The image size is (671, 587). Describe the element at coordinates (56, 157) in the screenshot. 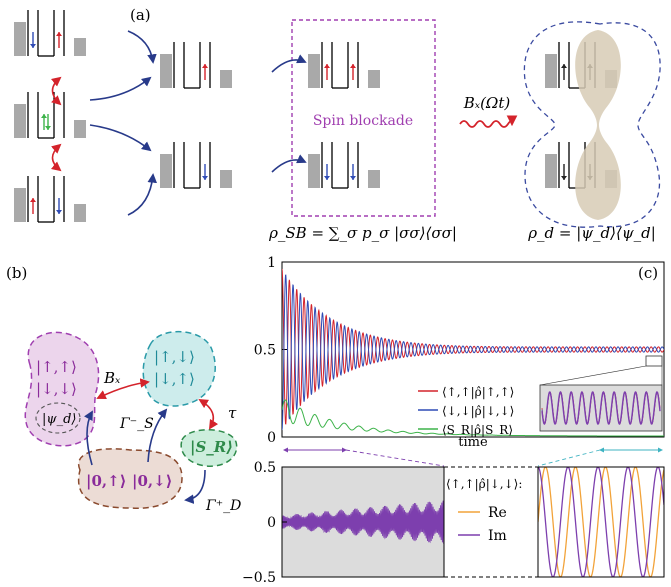

I see `red-arrow-a2` at that location.